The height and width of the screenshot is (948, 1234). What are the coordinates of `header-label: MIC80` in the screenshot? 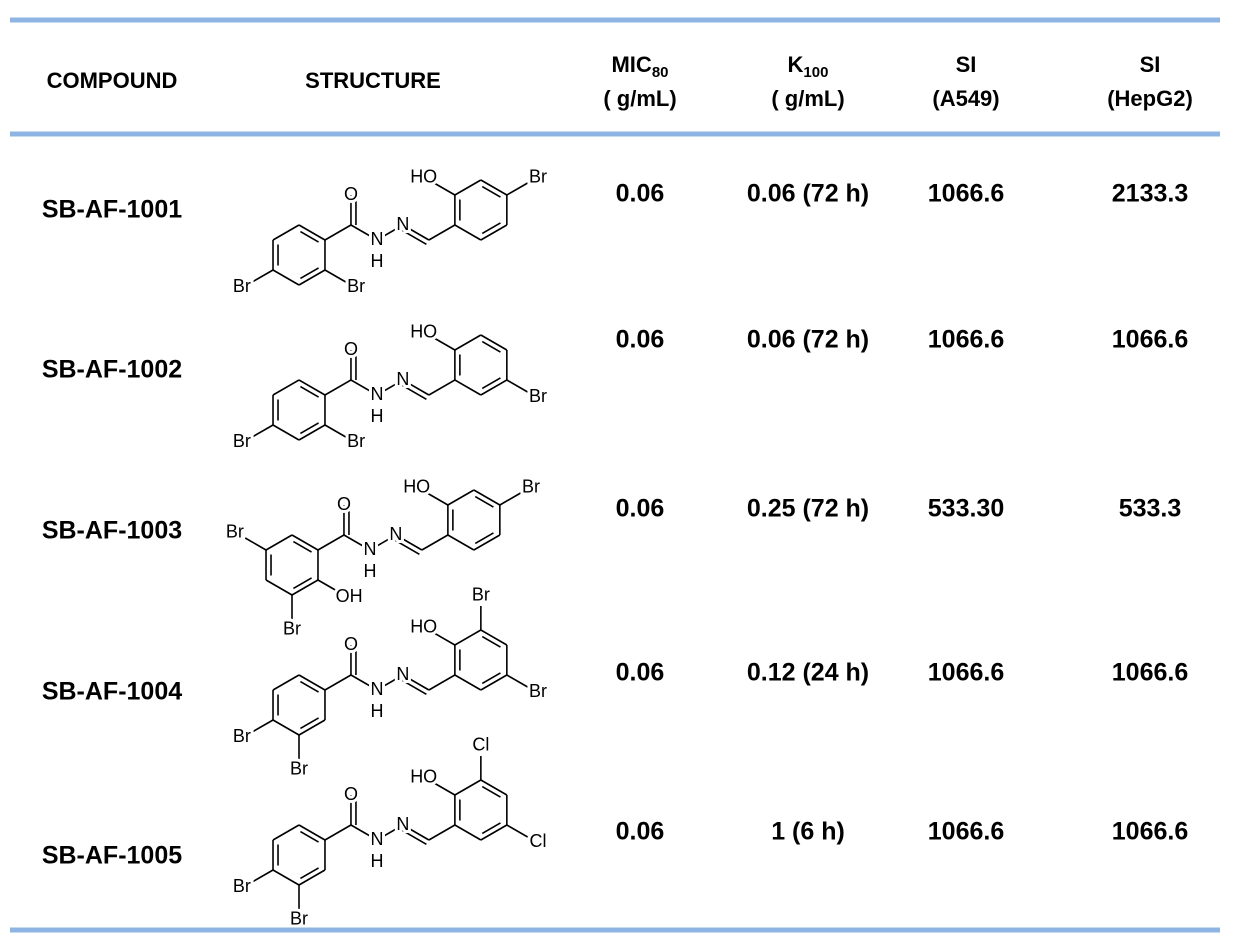 It's located at (639, 66).